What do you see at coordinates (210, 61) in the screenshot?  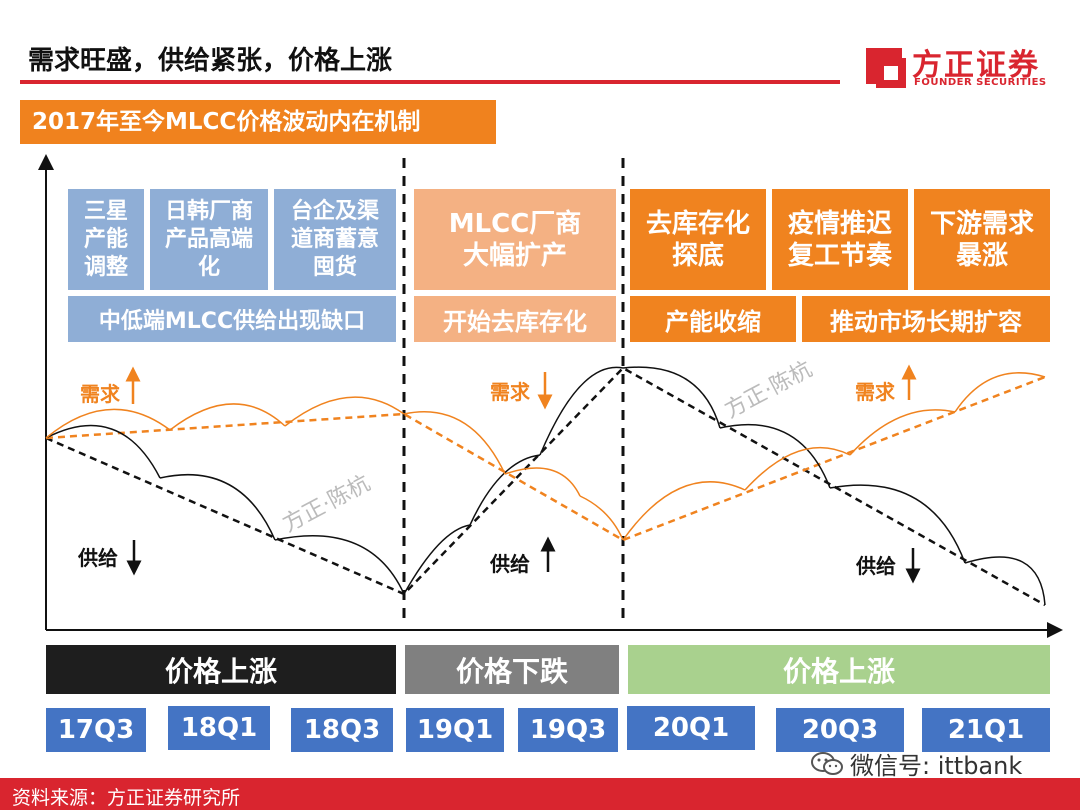 I see `page-title: 需求旺盛，供给紧张，价格上涨` at bounding box center [210, 61].